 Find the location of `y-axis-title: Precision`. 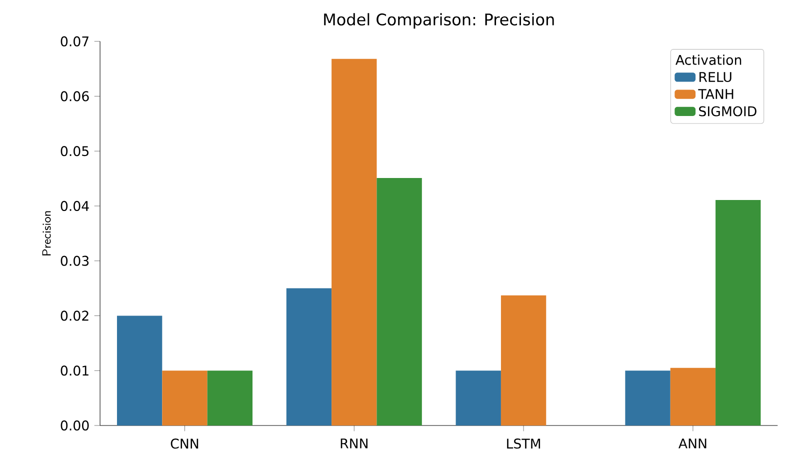

y-axis-title: Precision is located at coordinates (46, 233).